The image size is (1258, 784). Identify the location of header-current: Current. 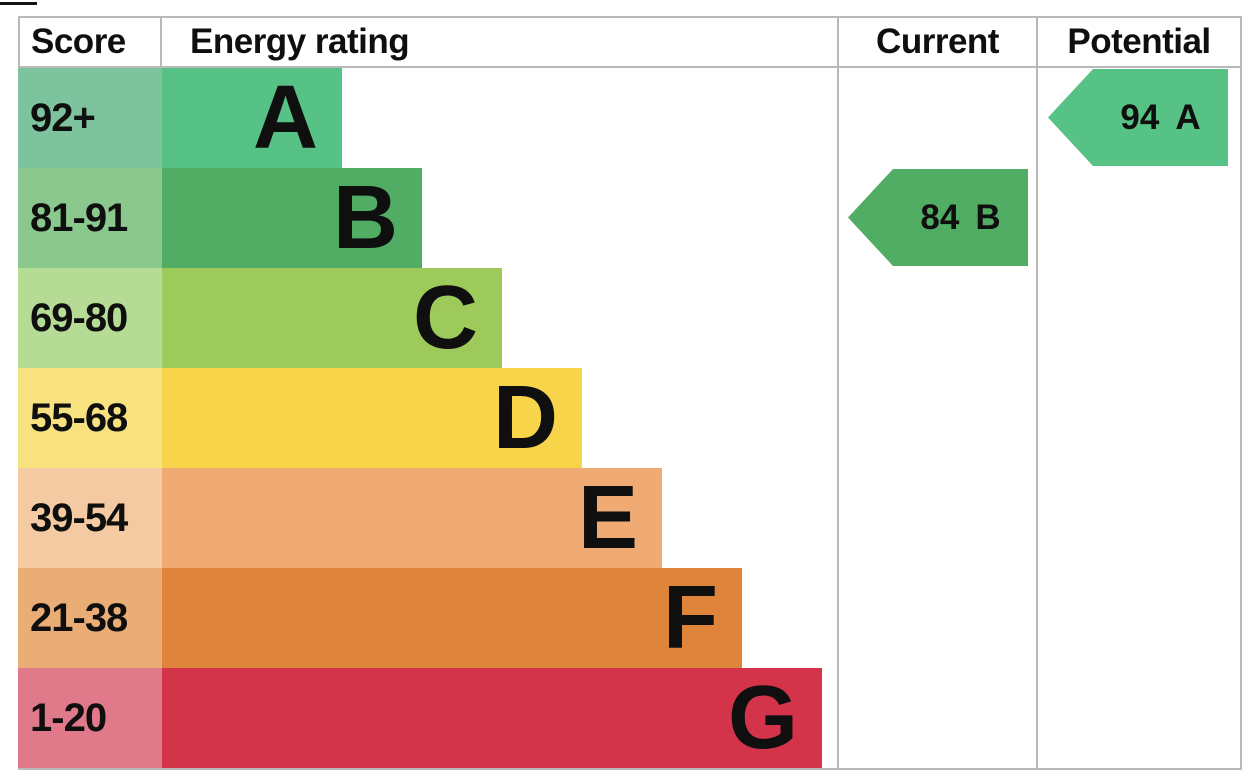
(937, 41).